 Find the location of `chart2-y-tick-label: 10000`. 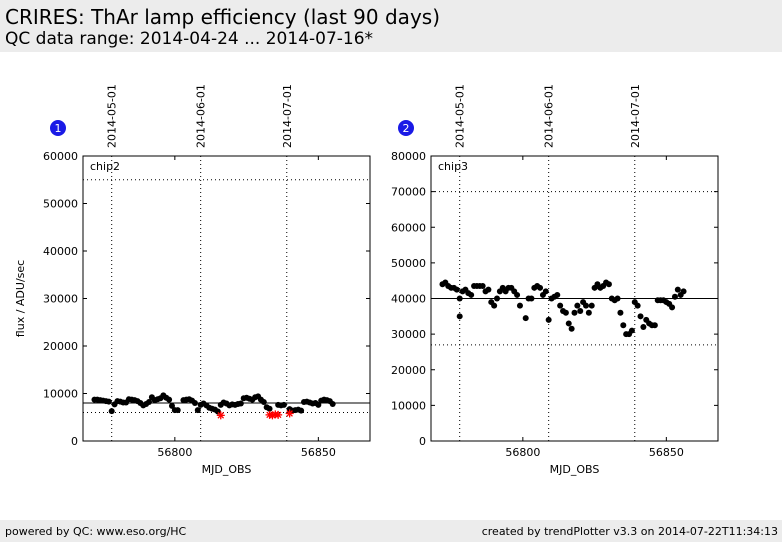

chart2-y-tick-label: 10000 is located at coordinates (408, 405).